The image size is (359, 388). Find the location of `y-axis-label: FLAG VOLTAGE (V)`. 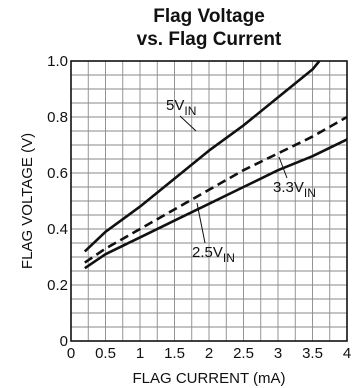

y-axis-label: FLAG VOLTAGE (V) is located at coordinates (27, 201).